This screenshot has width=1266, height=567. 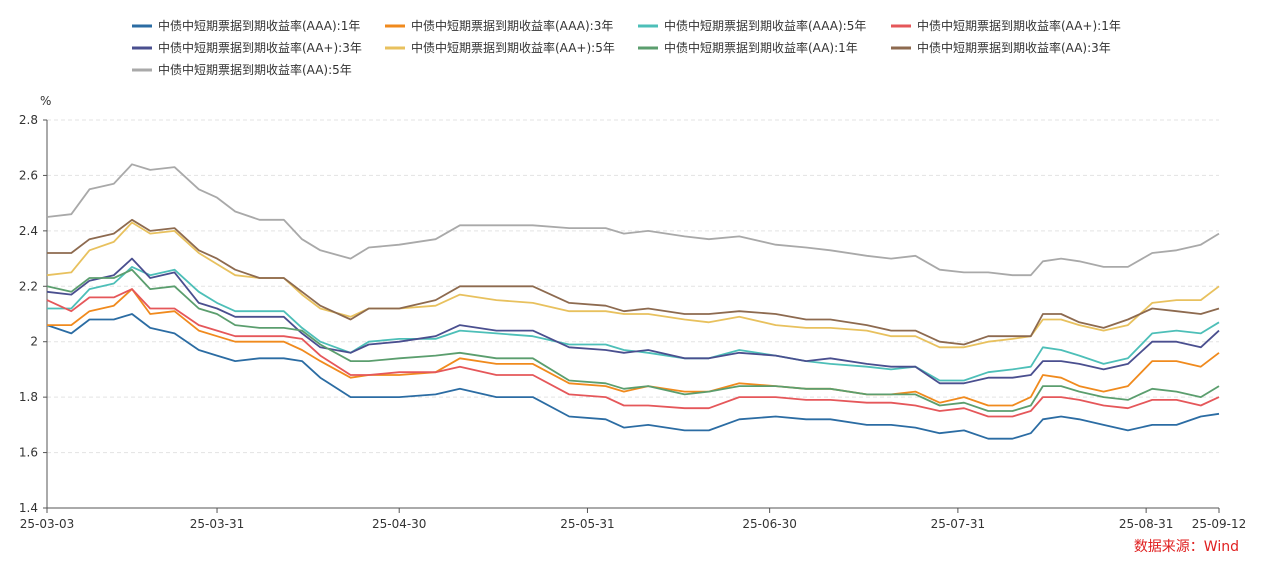 I want to click on legend-label: 中债中短期票据到期收益率(AA+):1年, so click(x=1019, y=25).